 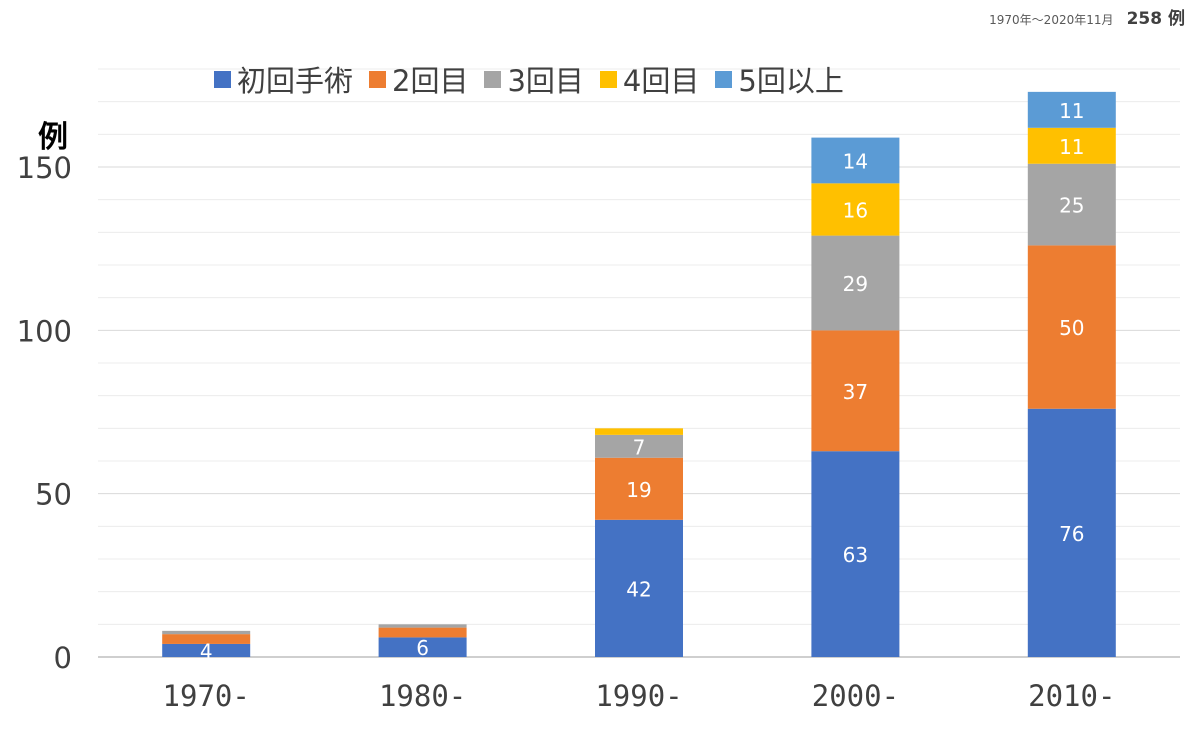 I want to click on legend-entry: 初回手術, so click(x=283, y=79).